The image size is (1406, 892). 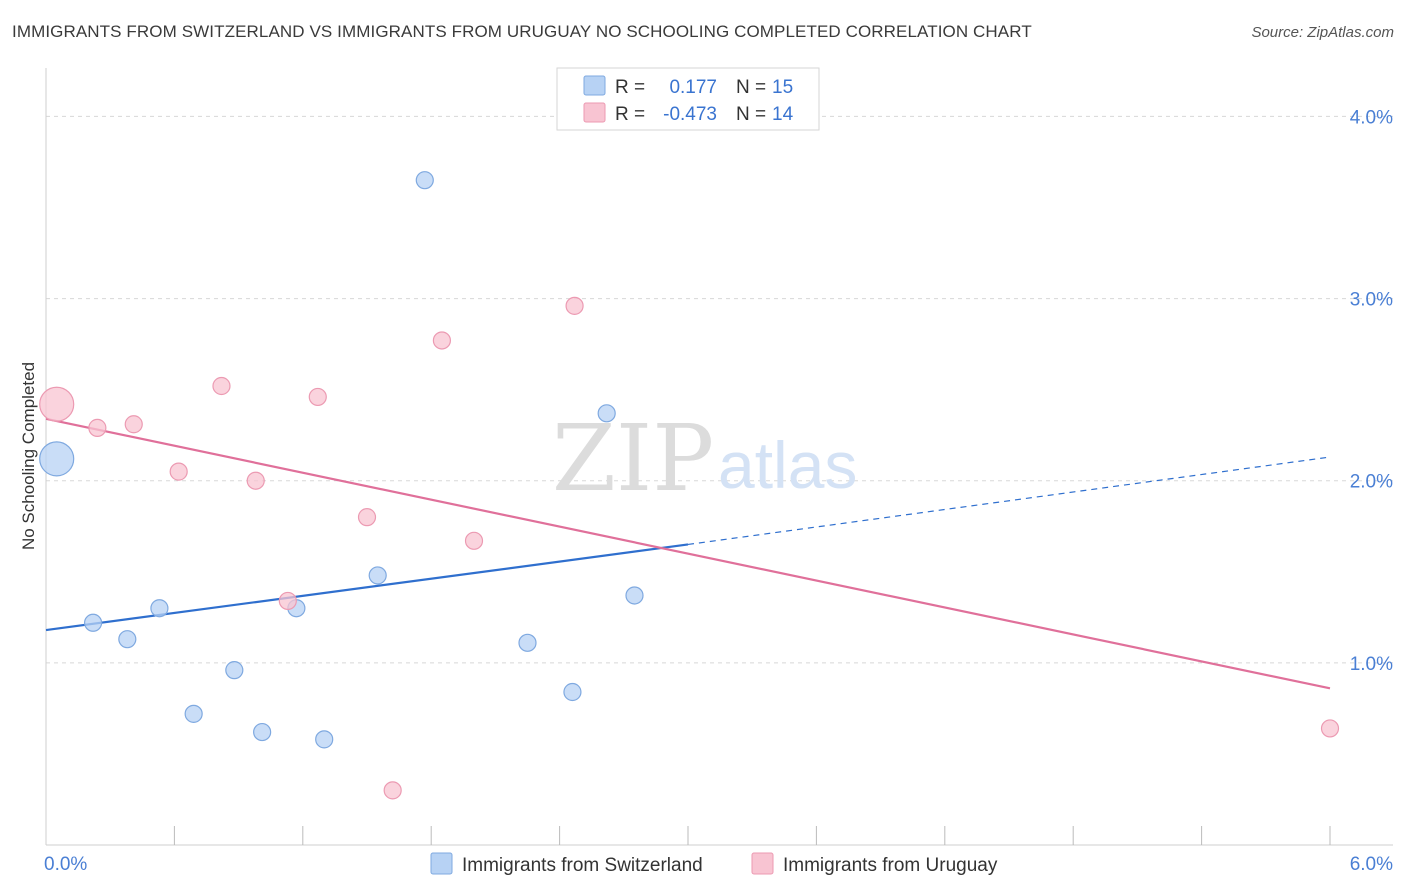 What do you see at coordinates (751, 87) in the screenshot?
I see `n-label-switzerland: N =` at bounding box center [751, 87].